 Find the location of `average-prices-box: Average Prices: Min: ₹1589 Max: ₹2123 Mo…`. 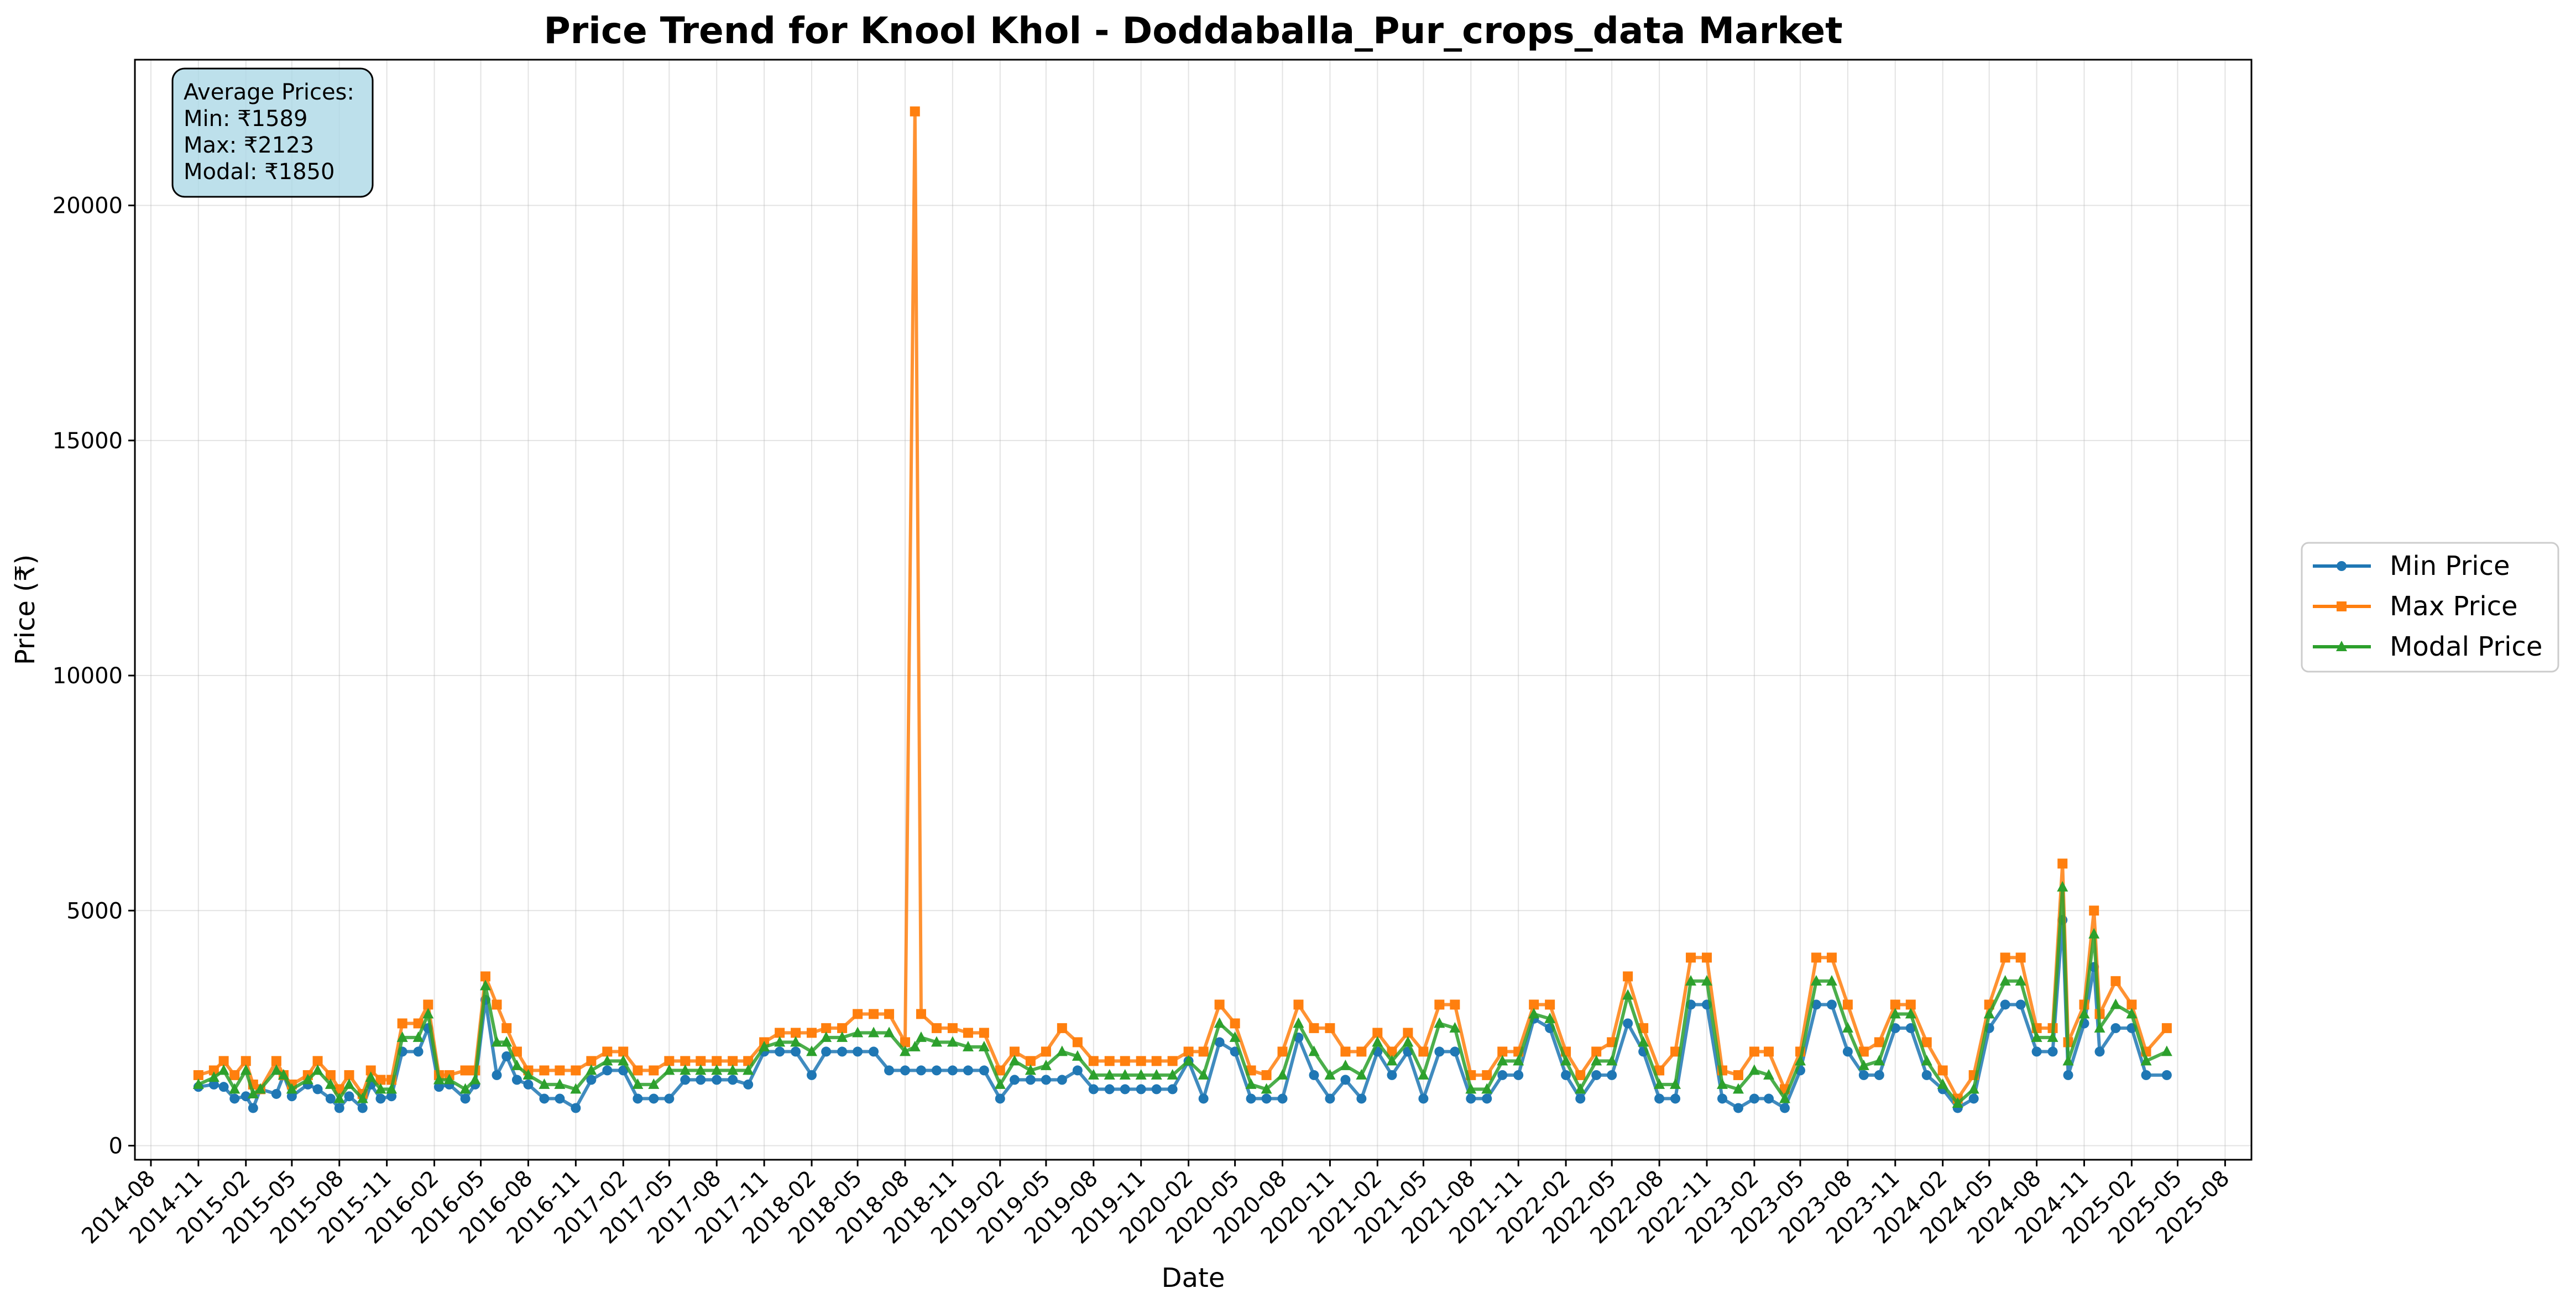

average-prices-box: Average Prices: Min: ₹1589 Max: ₹2123 Mo… is located at coordinates (272, 132).